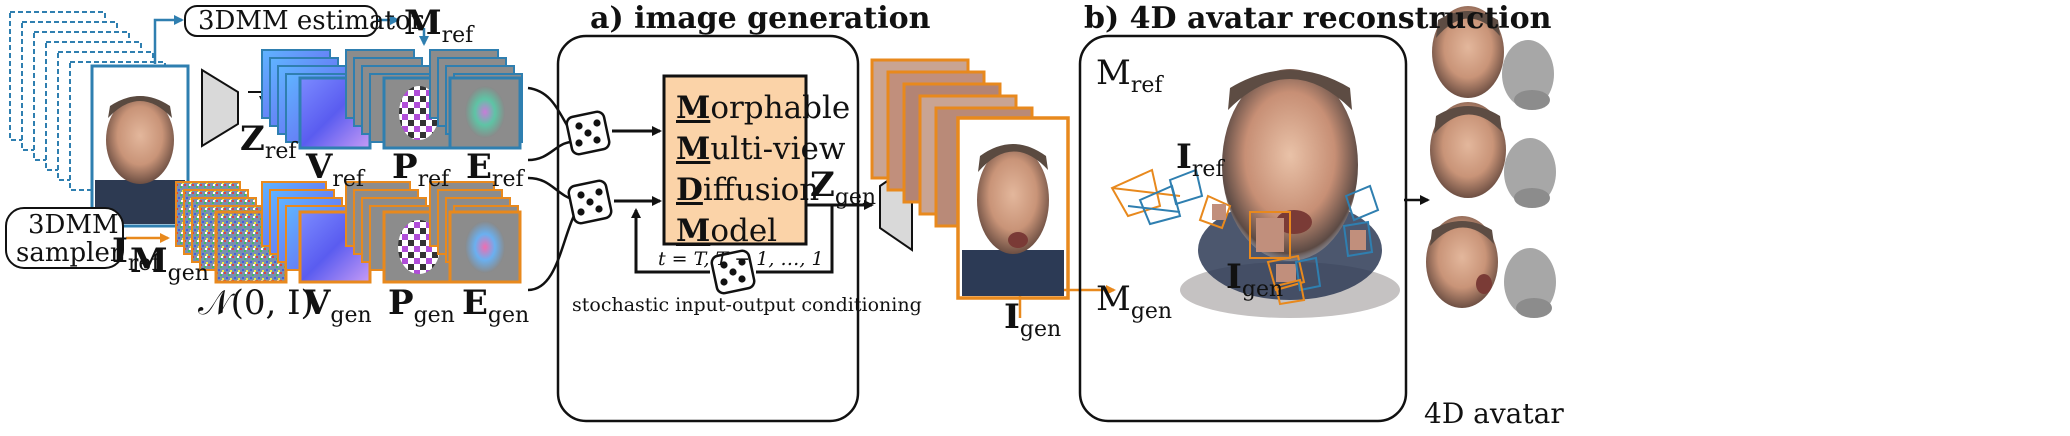 The image size is (2070, 436). I want to click on e-ref-symbol: Eref, so click(495, 169).